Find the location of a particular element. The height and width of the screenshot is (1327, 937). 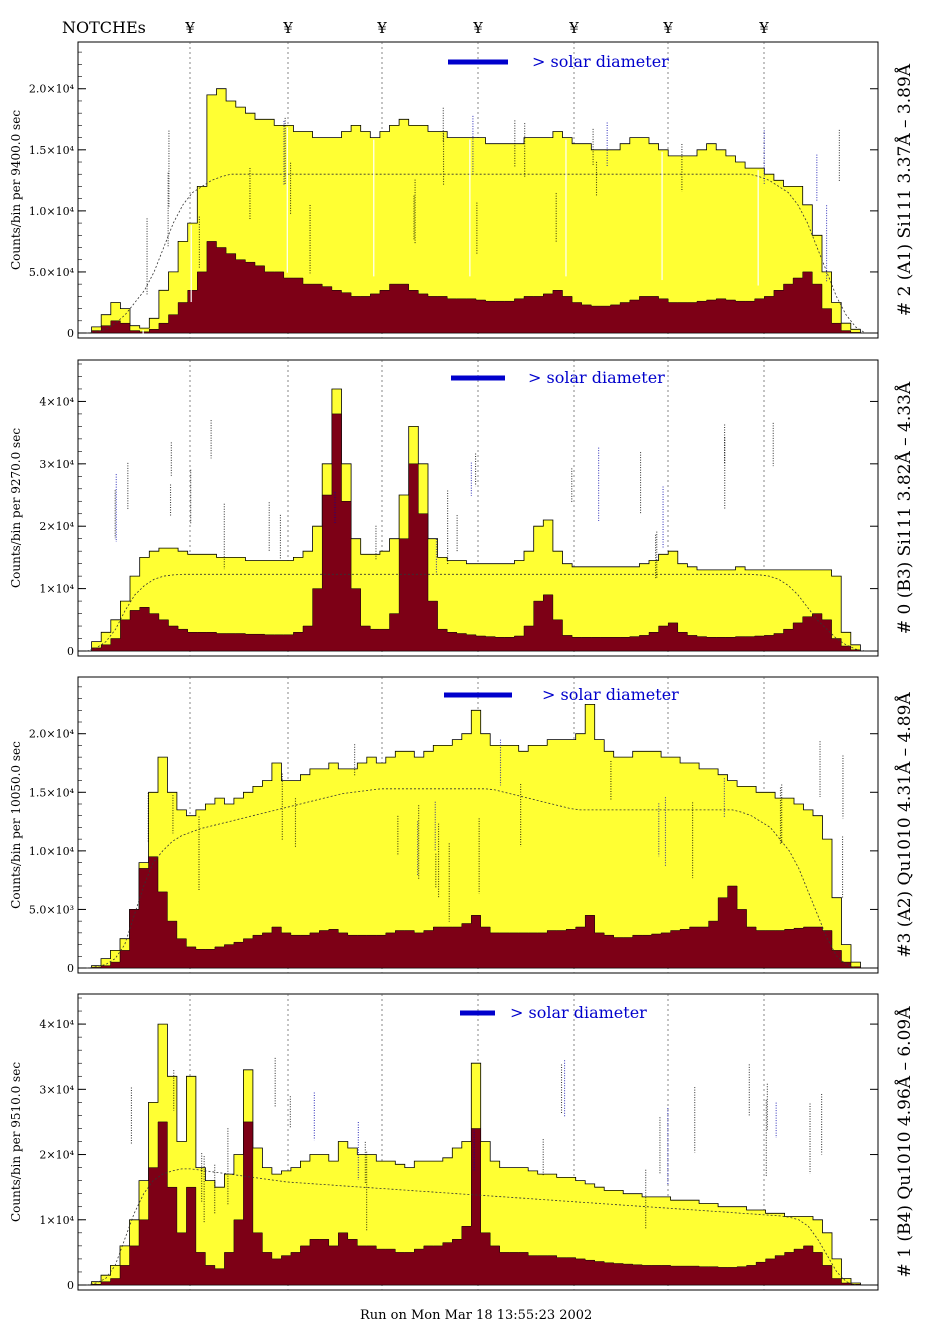

notch-markers: ¥ ¥ ¥ ¥ ¥ ¥ ¥ is located at coordinates (476, 28).